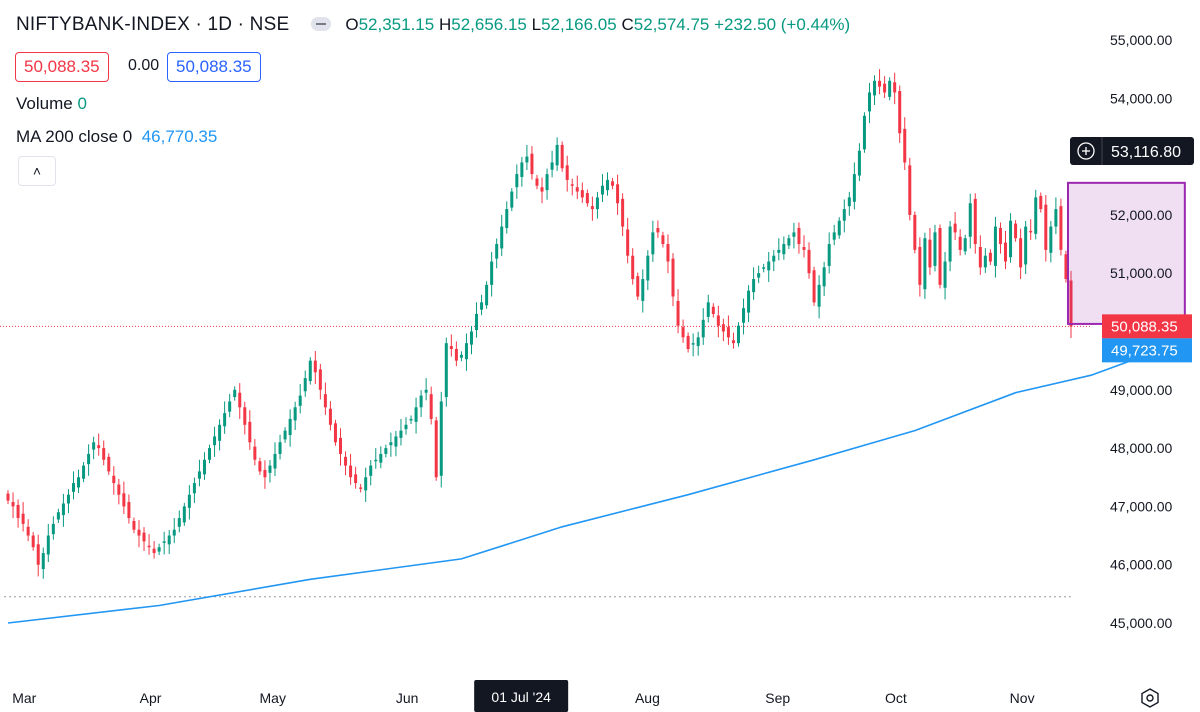 This screenshot has height=712, width=1200. Describe the element at coordinates (1132, 151) in the screenshot. I see `crosshair-price-box` at that location.